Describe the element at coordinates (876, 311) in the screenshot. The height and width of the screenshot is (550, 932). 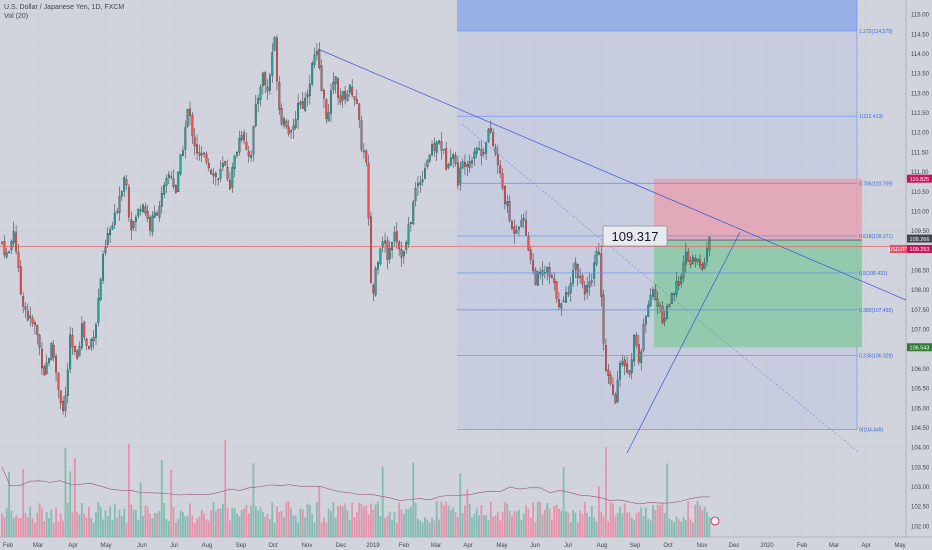
I see `fib-level-label: 0.382(107.492)` at that location.